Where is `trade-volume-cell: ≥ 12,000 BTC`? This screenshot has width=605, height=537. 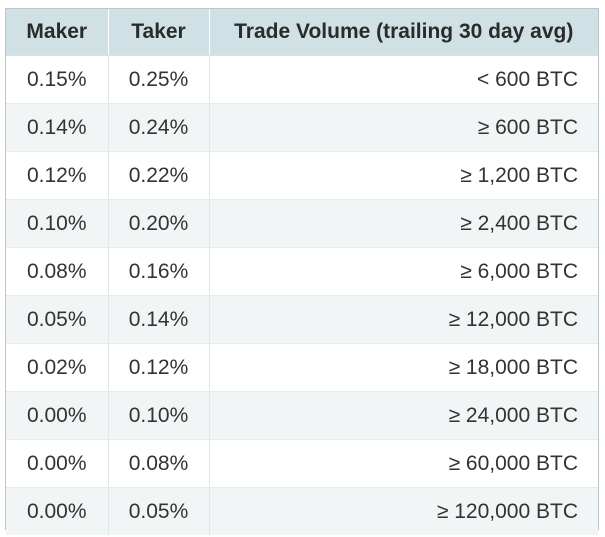 trade-volume-cell: ≥ 12,000 BTC is located at coordinates (403, 319).